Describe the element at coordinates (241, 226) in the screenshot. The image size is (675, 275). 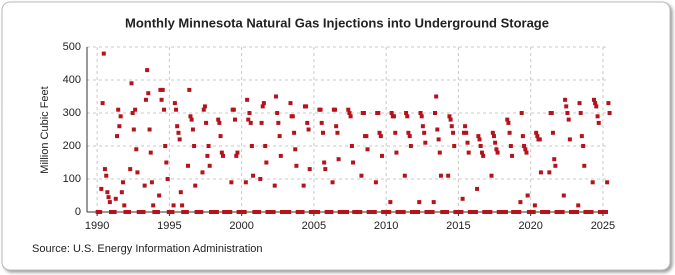
I see `x-tick-label: 2000` at that location.